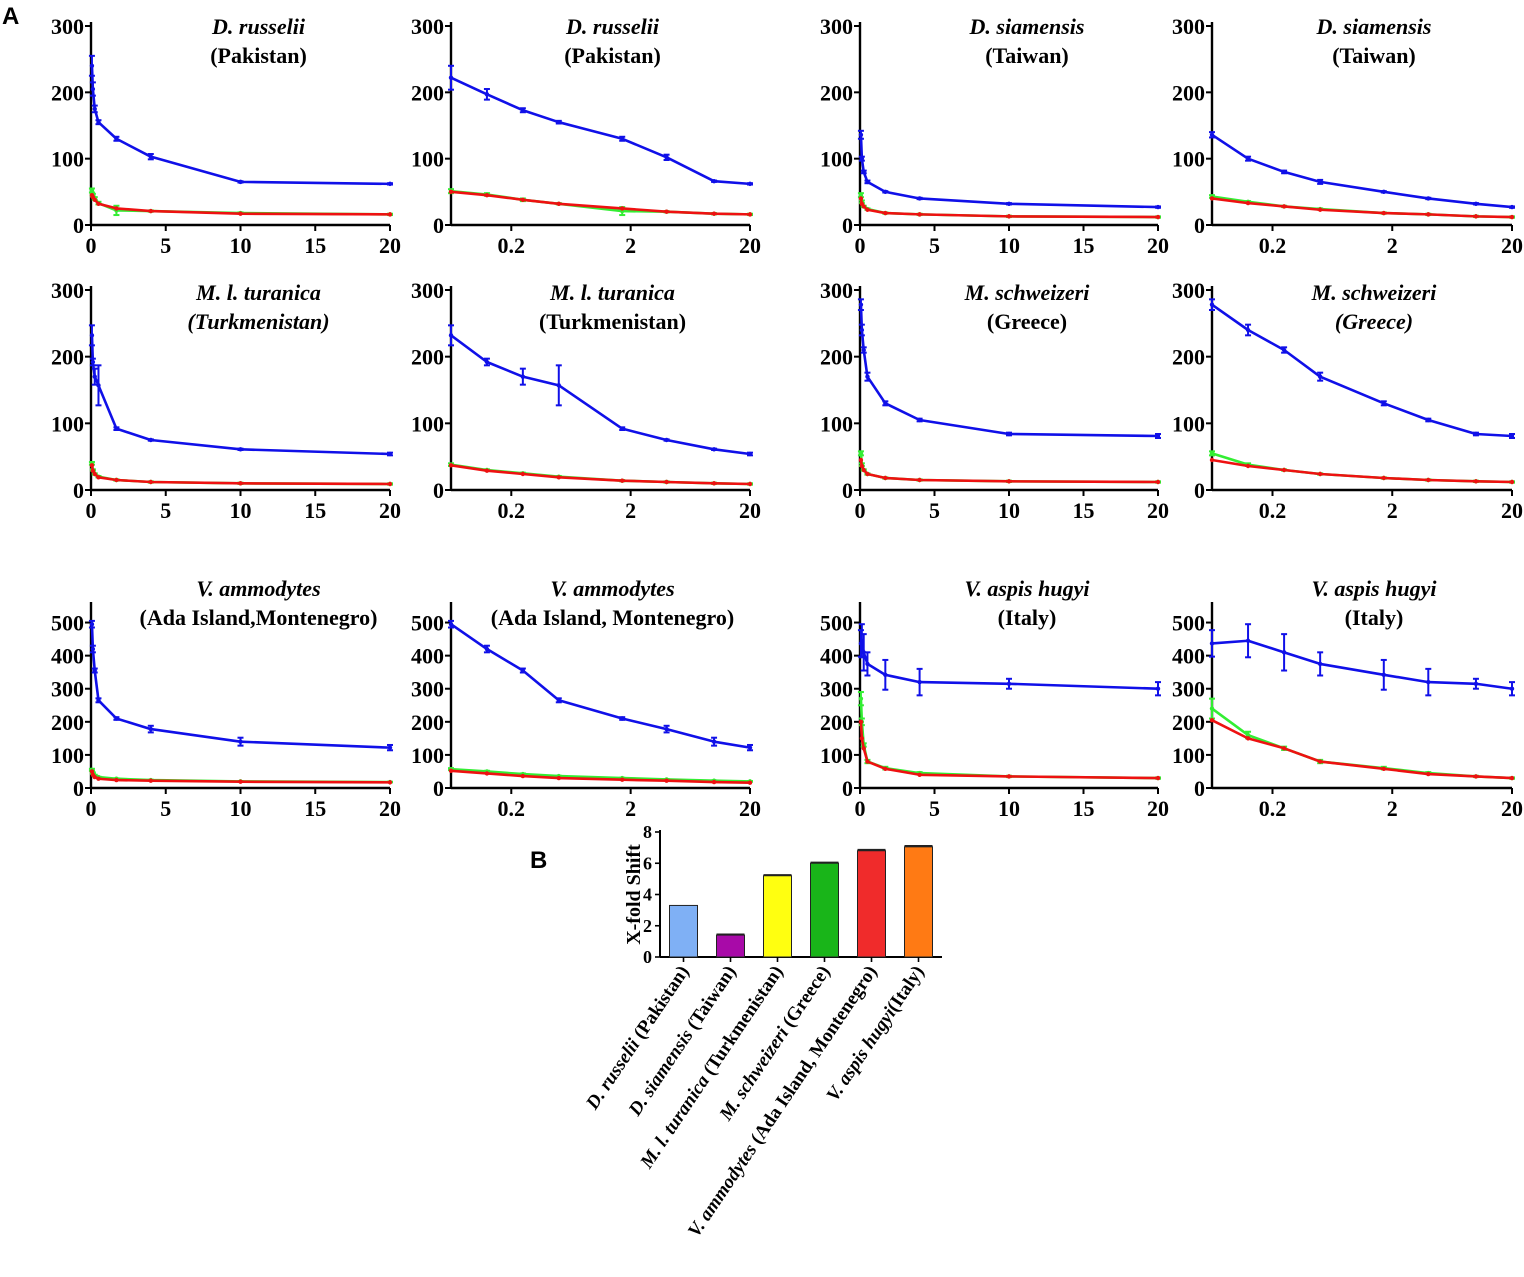  What do you see at coordinates (647, 895) in the screenshot?
I see `y-tick-label: 4` at bounding box center [647, 895].